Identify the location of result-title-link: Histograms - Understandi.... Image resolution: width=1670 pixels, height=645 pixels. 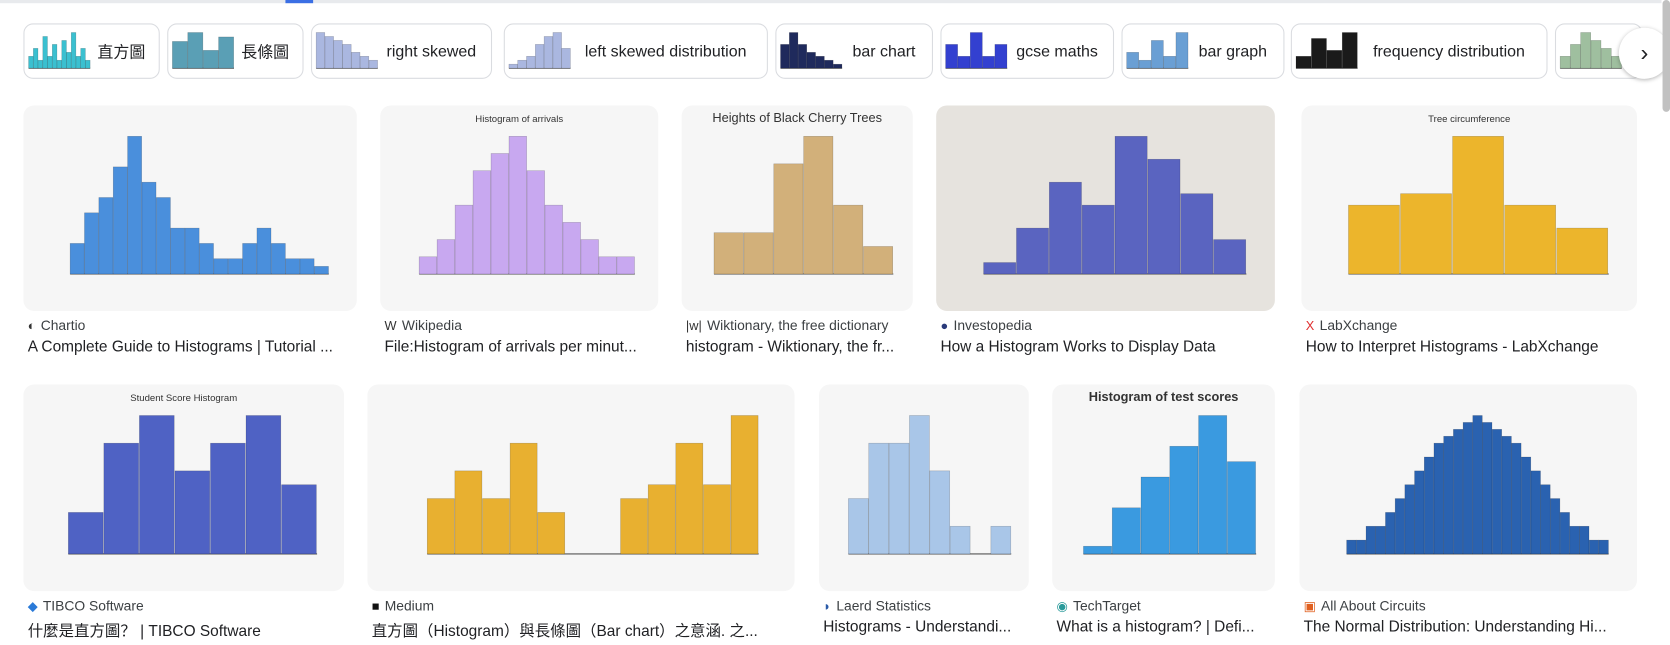
(917, 627).